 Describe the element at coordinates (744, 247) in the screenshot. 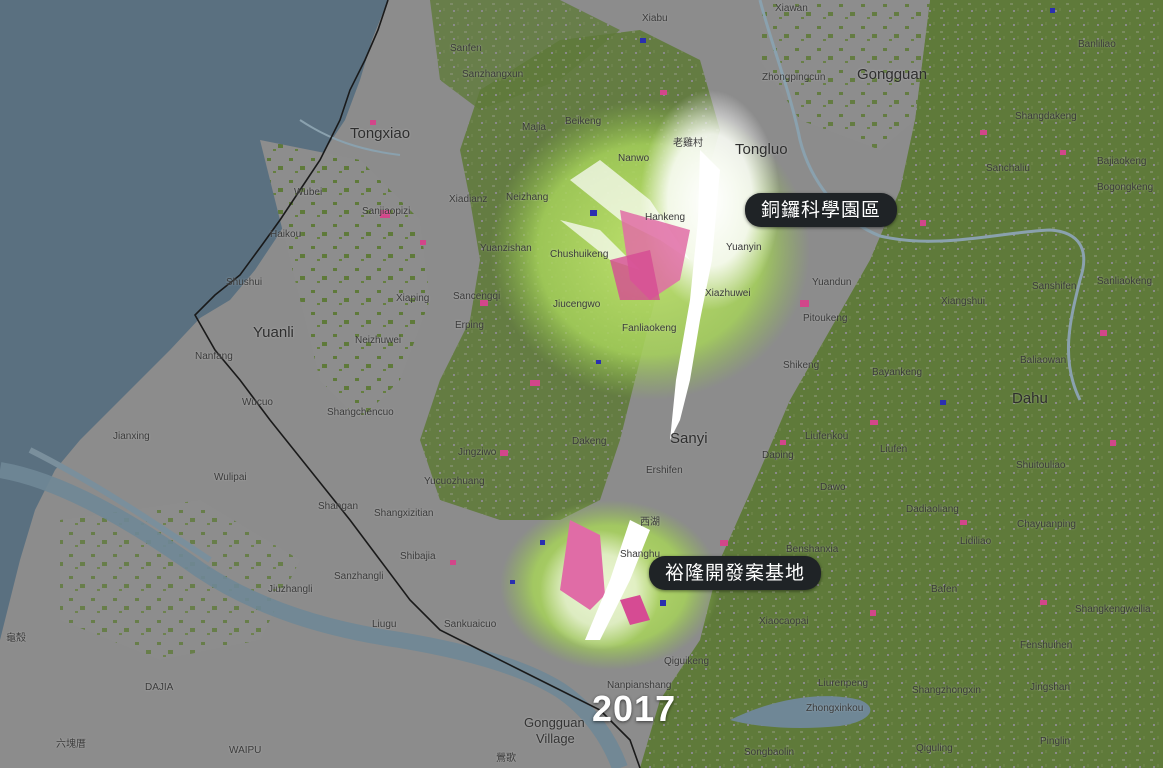

I see `place-label-yuanyin: Yuanyin` at that location.